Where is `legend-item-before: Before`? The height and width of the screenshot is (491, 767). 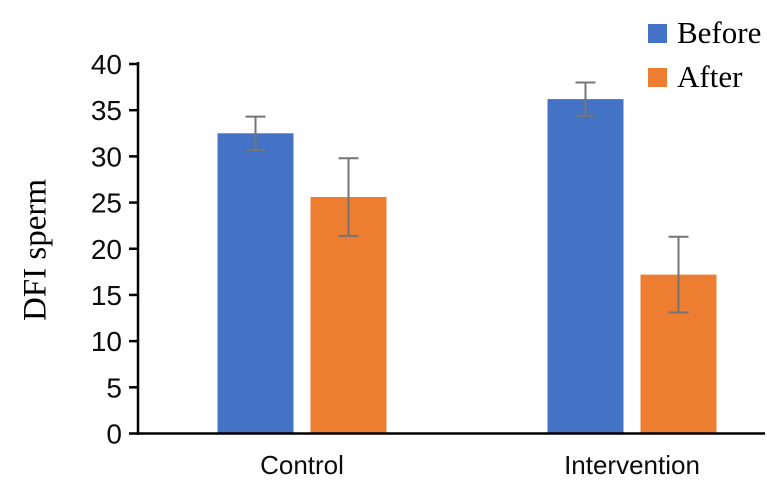
legend-item-before: Before is located at coordinates (704, 33).